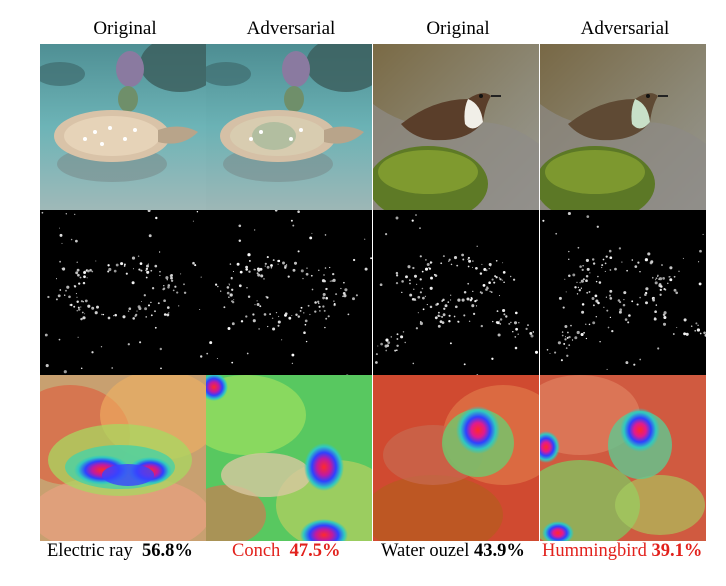 The width and height of the screenshot is (726, 586). What do you see at coordinates (167, 551) in the screenshot?
I see `confidence-value: 56.8%` at bounding box center [167, 551].